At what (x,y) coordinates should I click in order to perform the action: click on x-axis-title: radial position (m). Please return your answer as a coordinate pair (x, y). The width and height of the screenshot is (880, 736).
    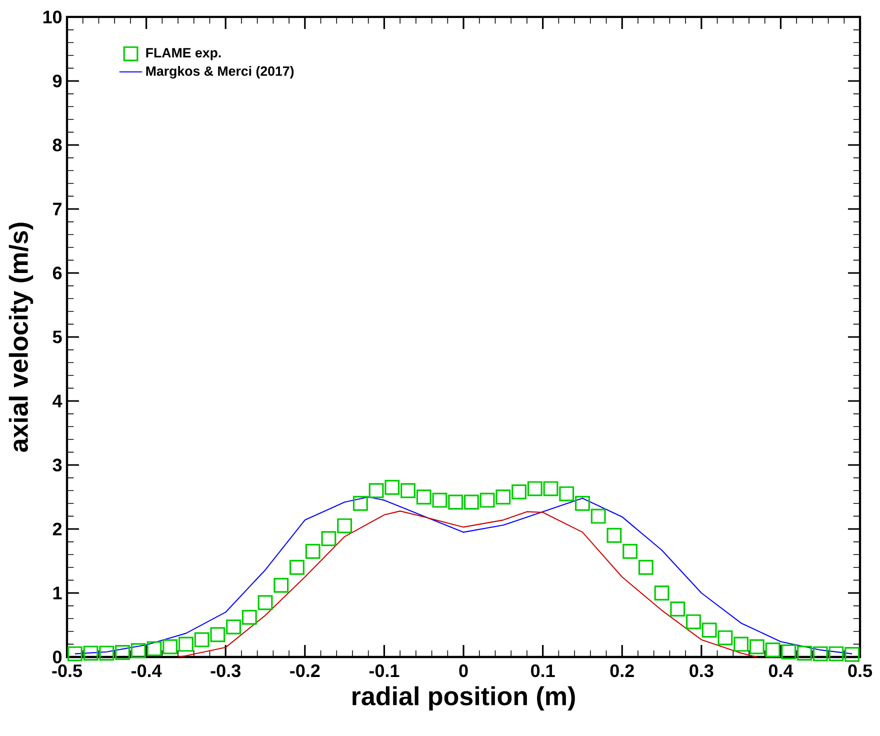
    Looking at the image, I should click on (463, 698).